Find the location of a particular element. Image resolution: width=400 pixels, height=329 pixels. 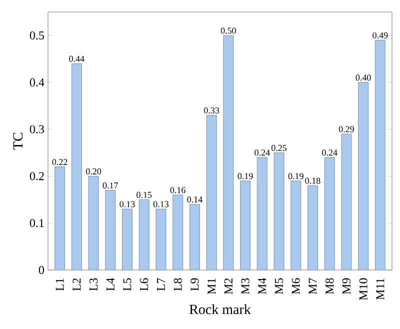

y-tick-label: 0.3 is located at coordinates (37, 129).